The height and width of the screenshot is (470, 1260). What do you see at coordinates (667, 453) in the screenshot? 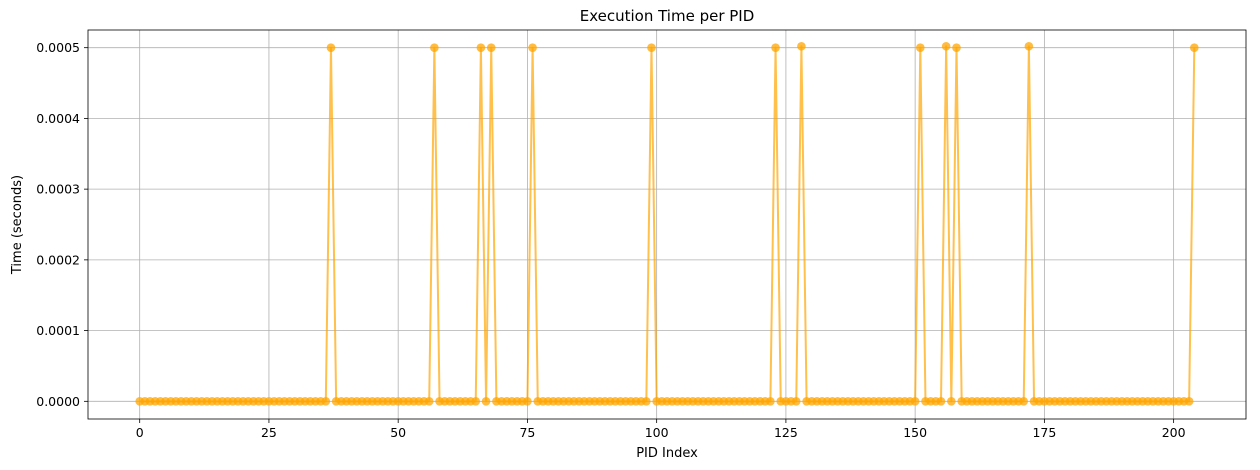
I see `x-axis-title: PID Index` at bounding box center [667, 453].